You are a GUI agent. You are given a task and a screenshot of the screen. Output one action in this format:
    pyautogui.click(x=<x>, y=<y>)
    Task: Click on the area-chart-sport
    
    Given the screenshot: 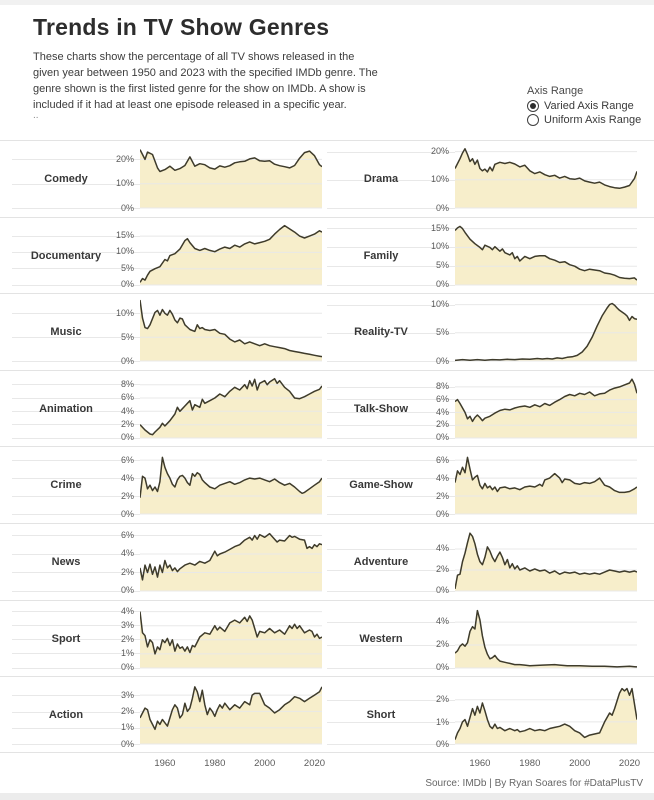 What is the action you would take?
    pyautogui.click(x=231, y=637)
    